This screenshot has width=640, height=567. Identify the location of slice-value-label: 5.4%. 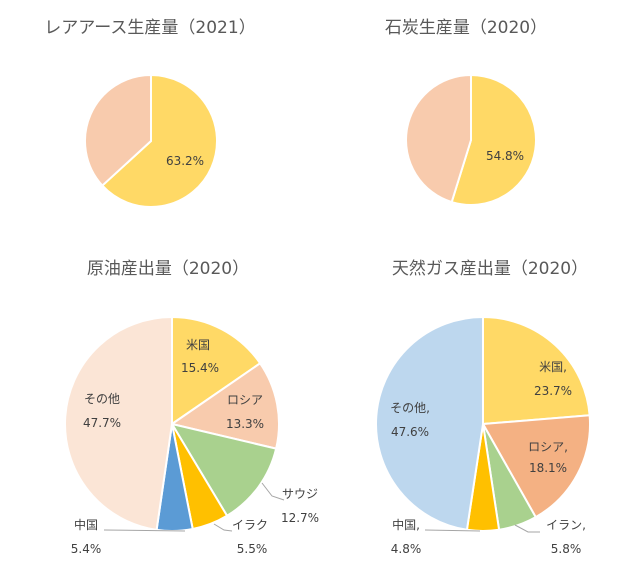
(86, 549).